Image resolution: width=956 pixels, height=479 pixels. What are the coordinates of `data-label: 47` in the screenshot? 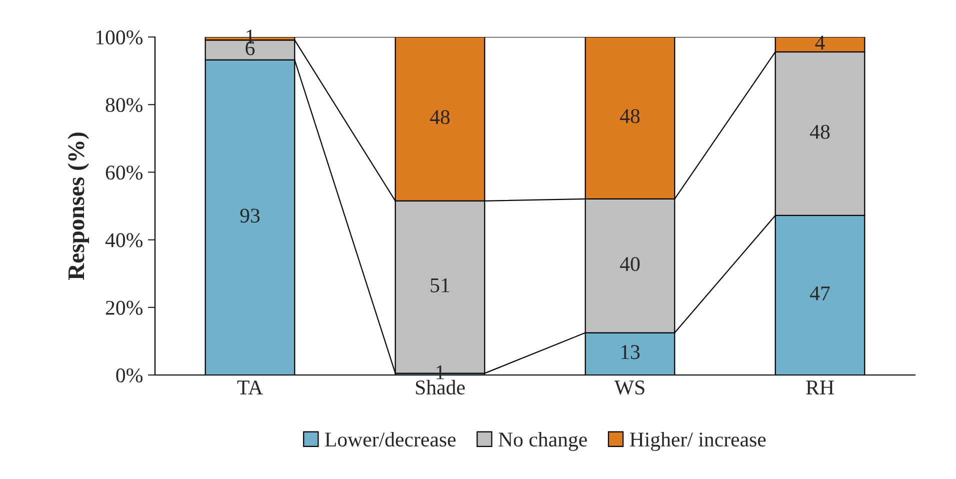 It's located at (820, 293).